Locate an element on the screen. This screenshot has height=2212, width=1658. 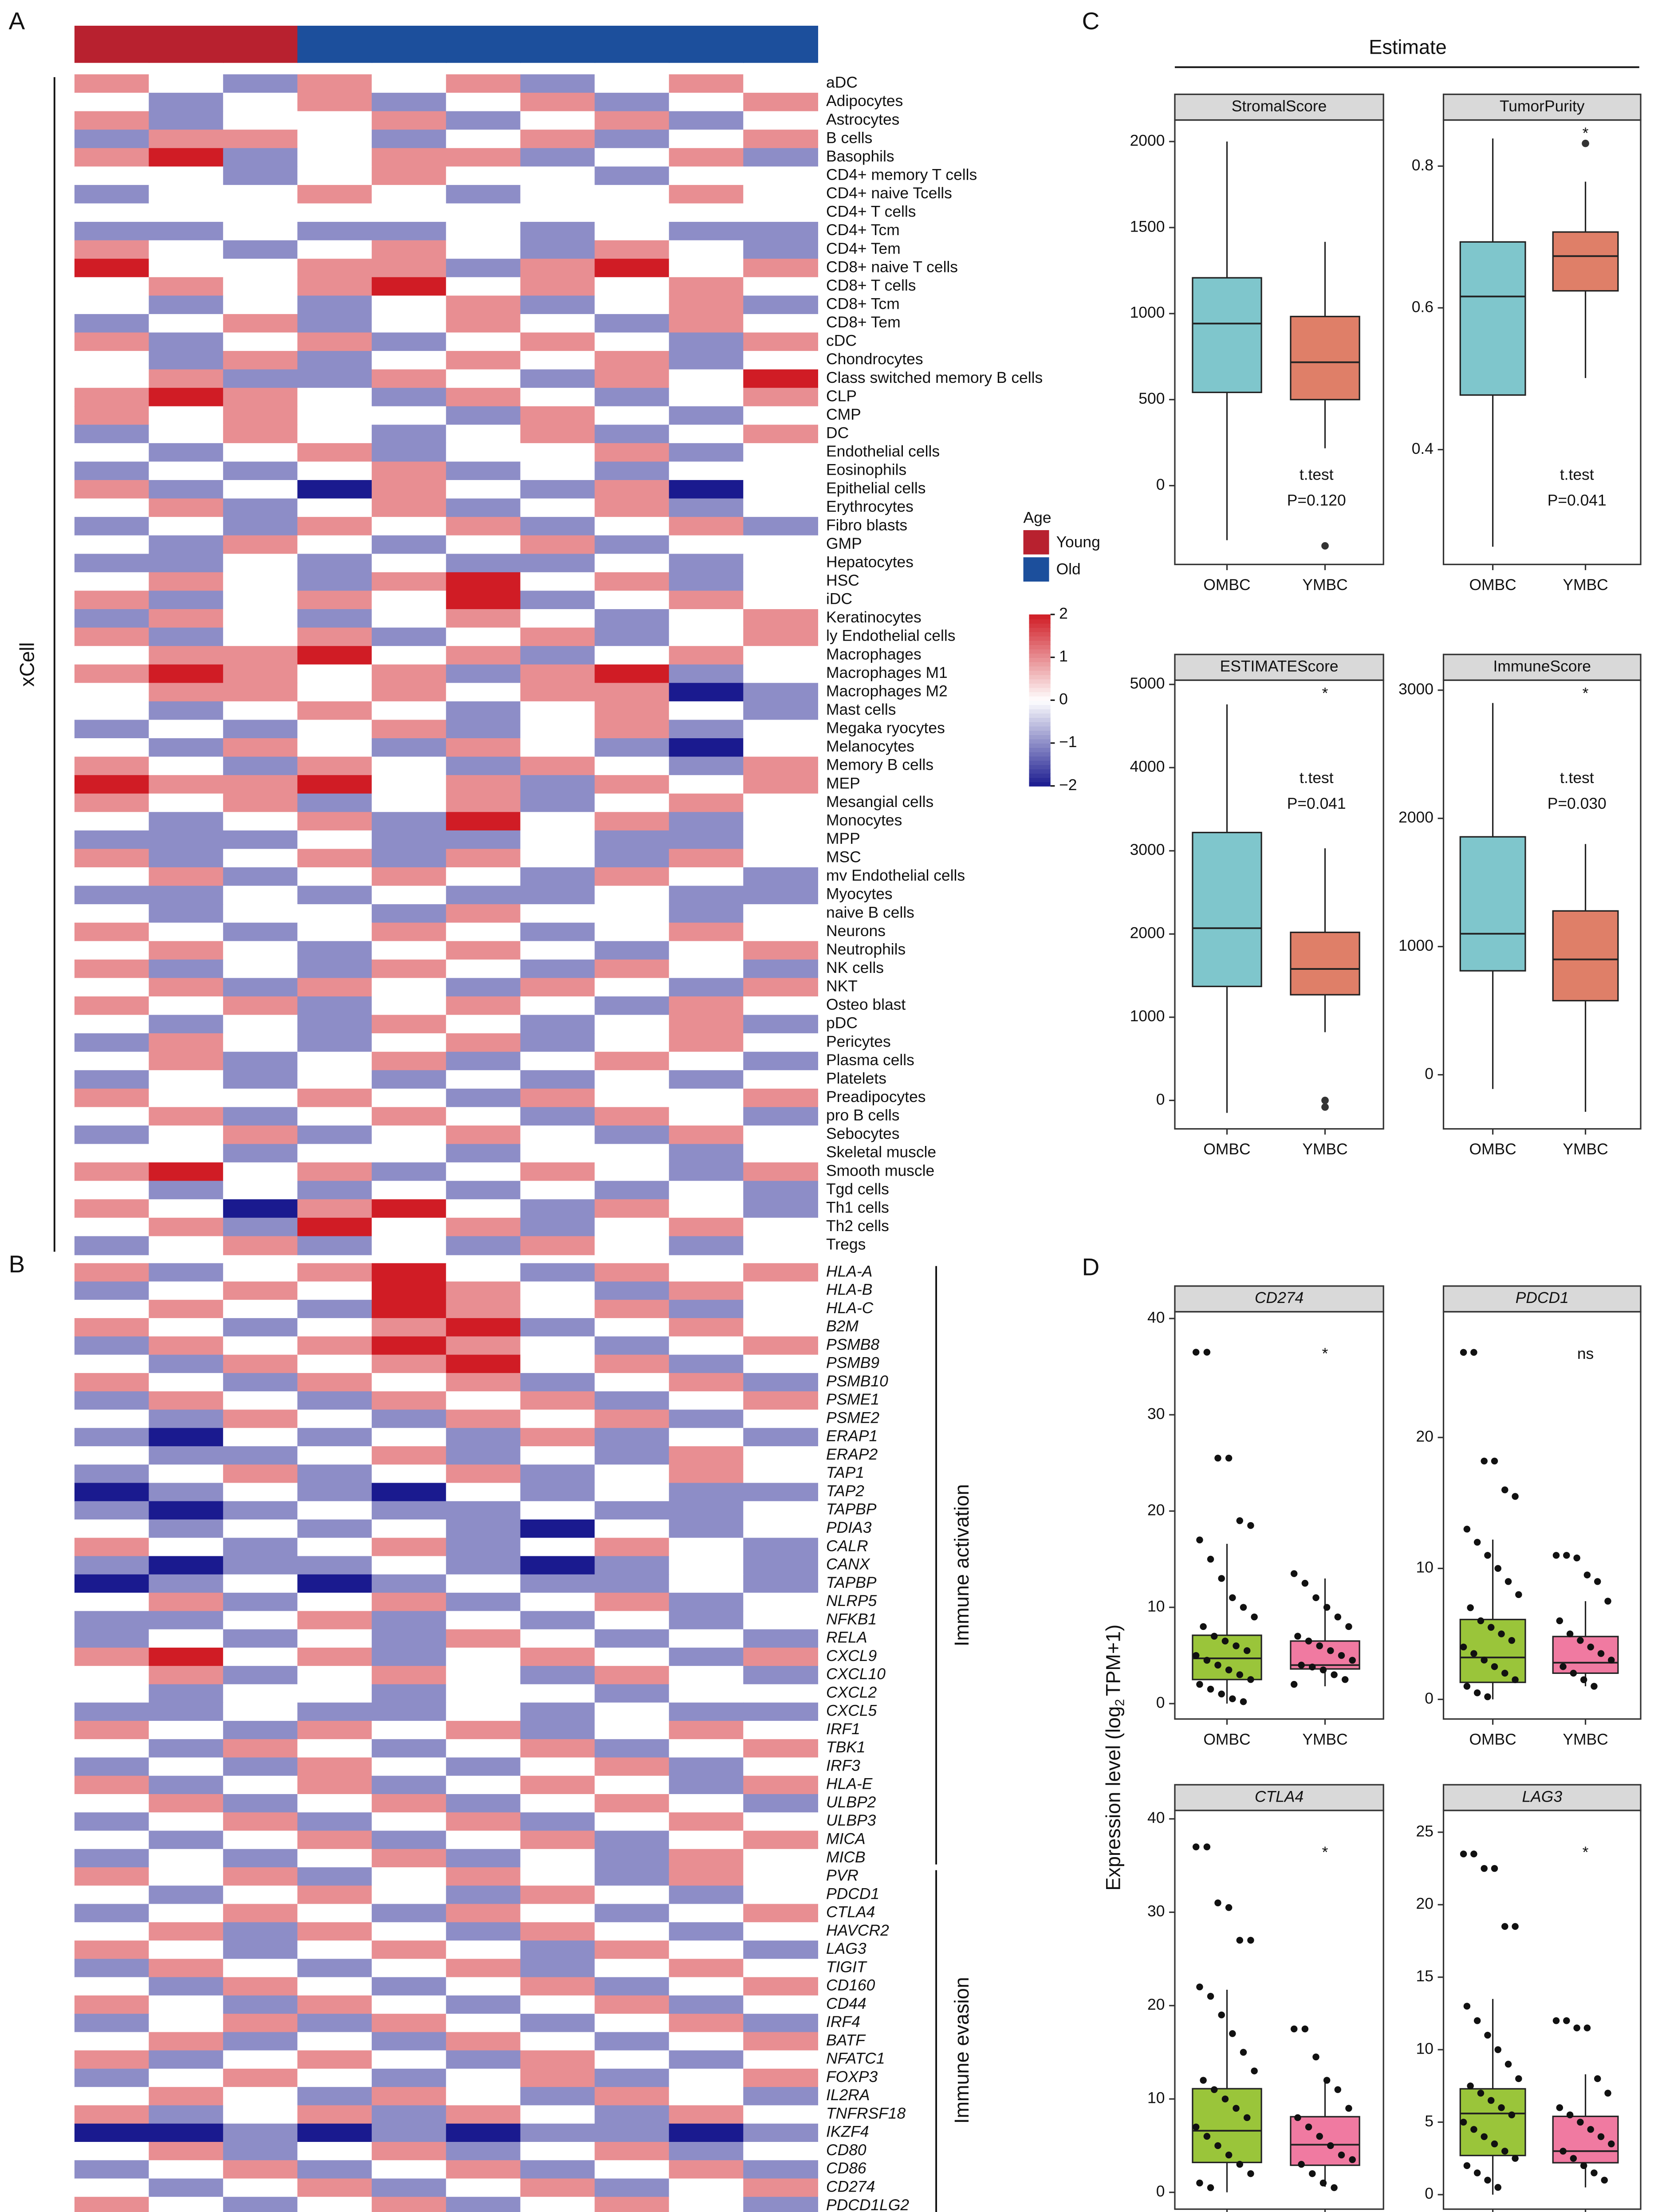
row-label: PDCD1LG2 is located at coordinates (868, 2204).